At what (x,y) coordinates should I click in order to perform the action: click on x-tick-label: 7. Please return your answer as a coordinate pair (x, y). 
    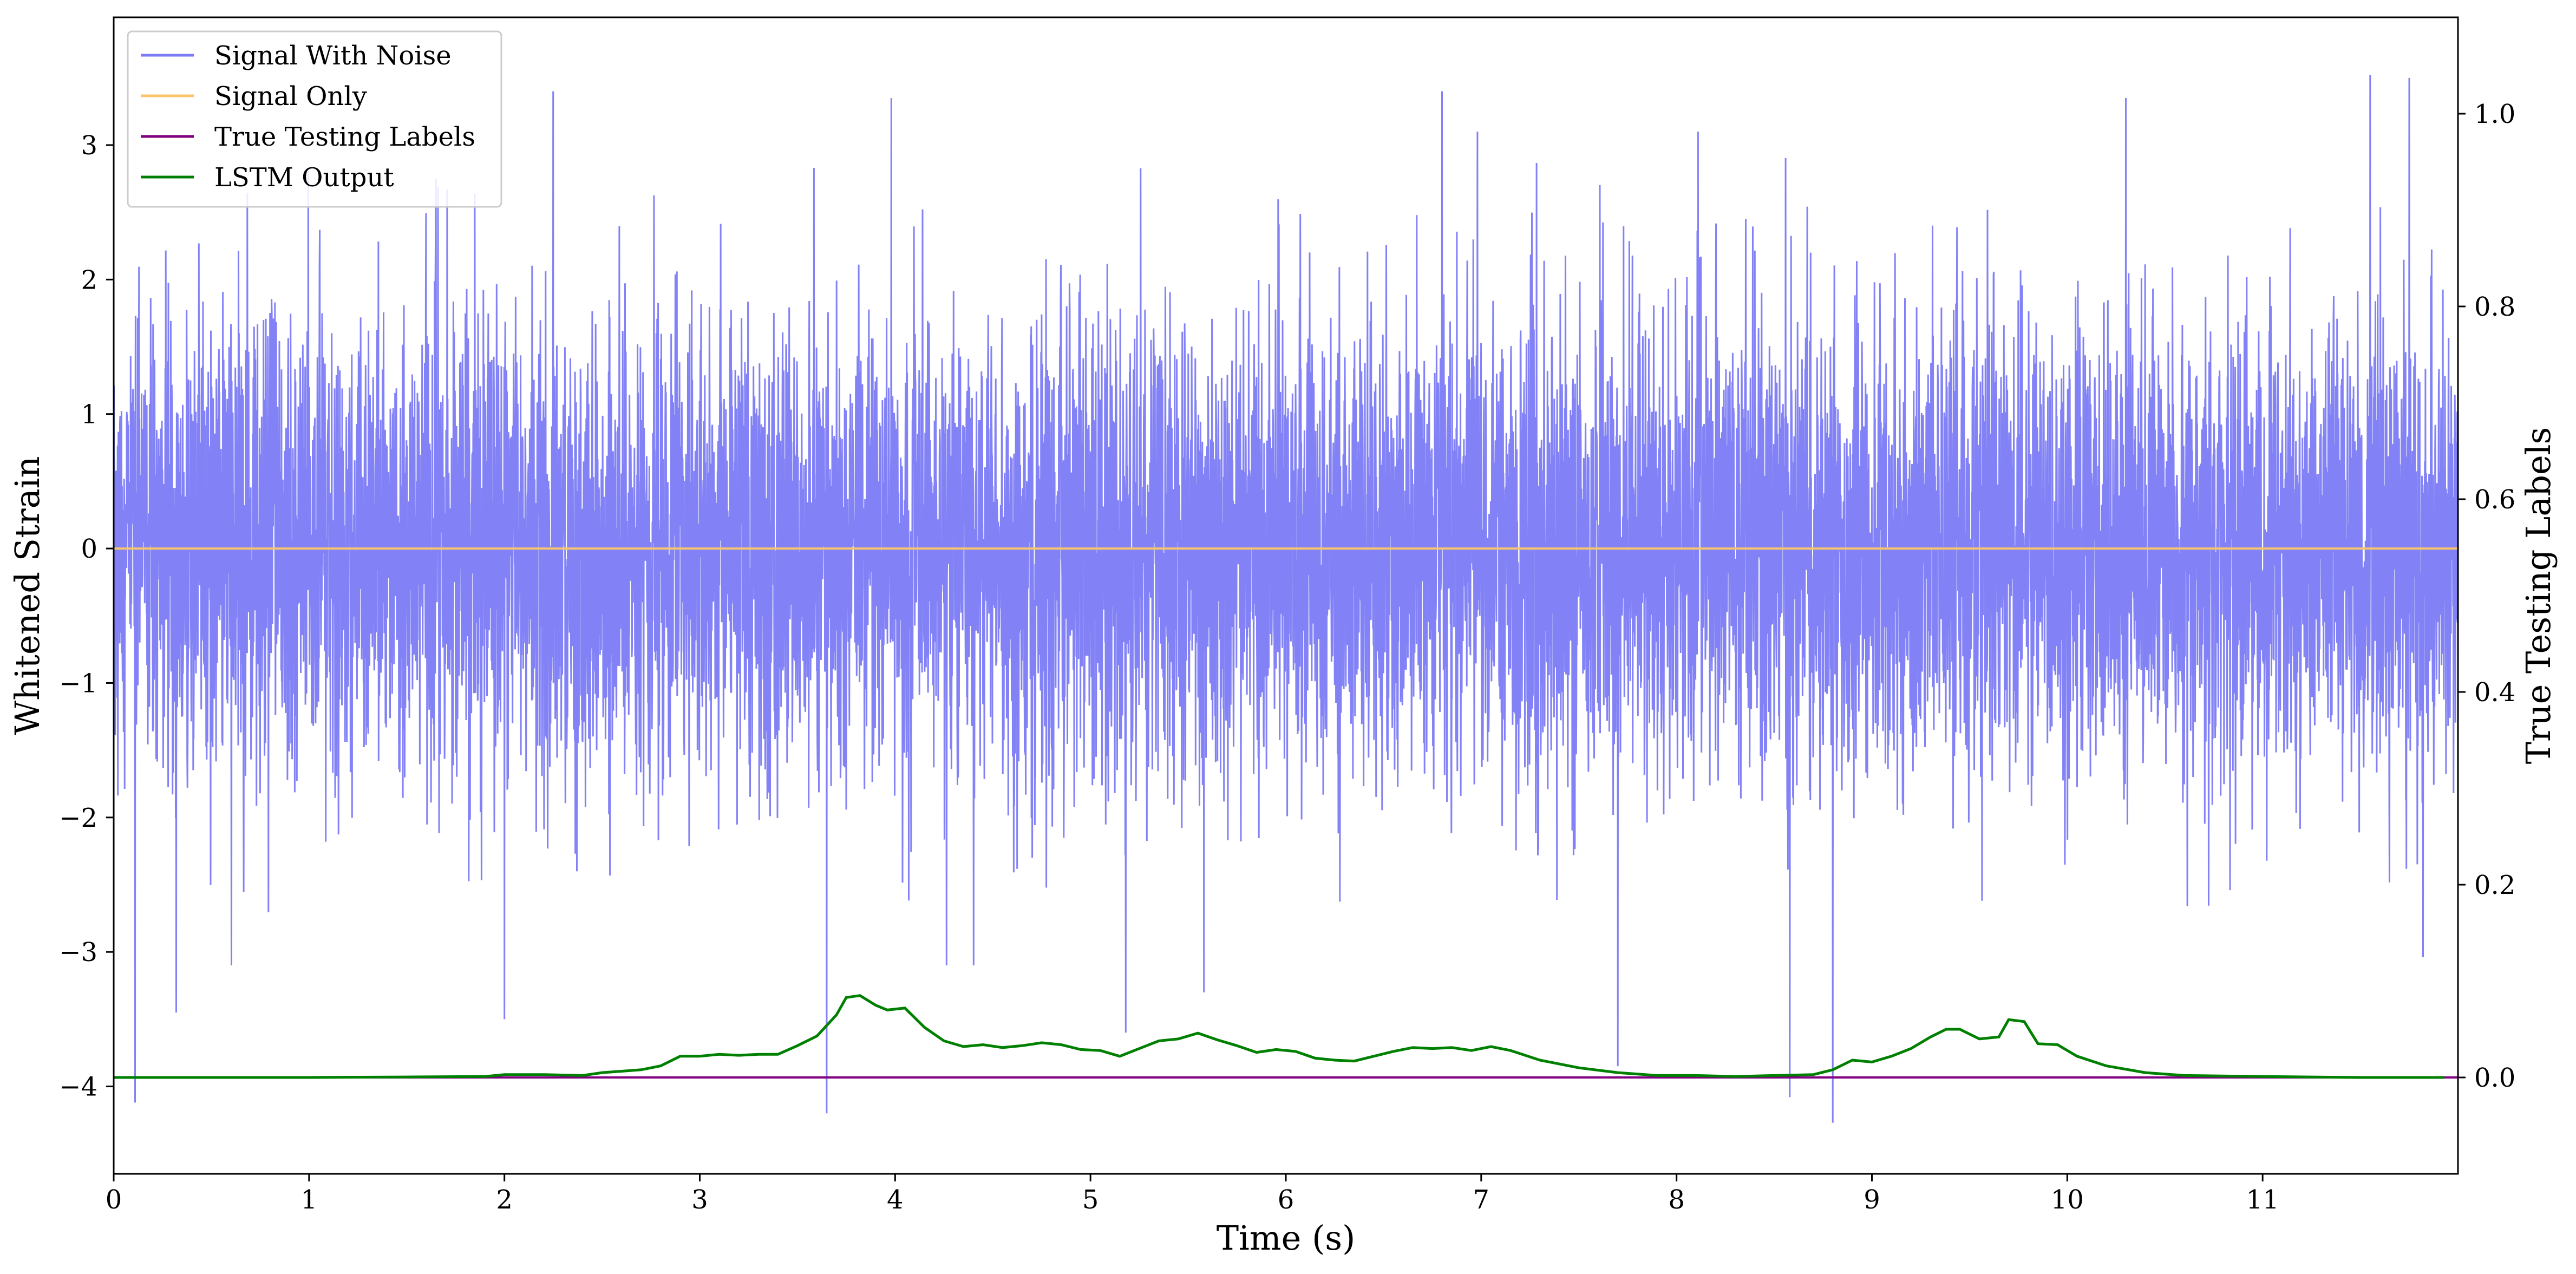
    Looking at the image, I should click on (1481, 1200).